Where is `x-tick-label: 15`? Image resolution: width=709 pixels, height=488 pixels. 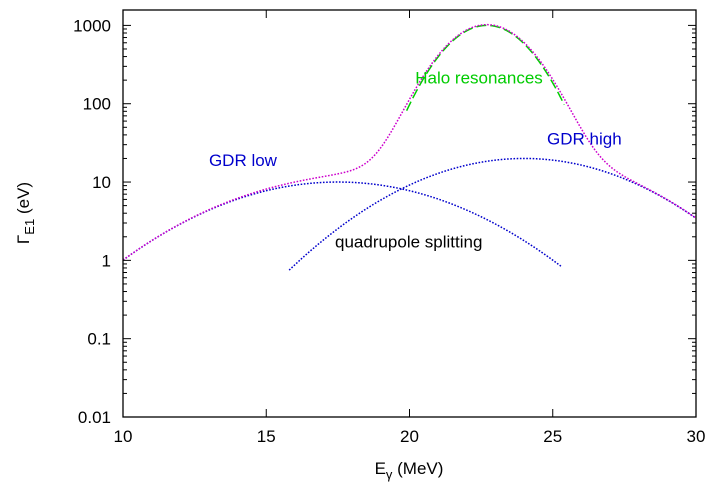
x-tick-label: 15 is located at coordinates (266, 436).